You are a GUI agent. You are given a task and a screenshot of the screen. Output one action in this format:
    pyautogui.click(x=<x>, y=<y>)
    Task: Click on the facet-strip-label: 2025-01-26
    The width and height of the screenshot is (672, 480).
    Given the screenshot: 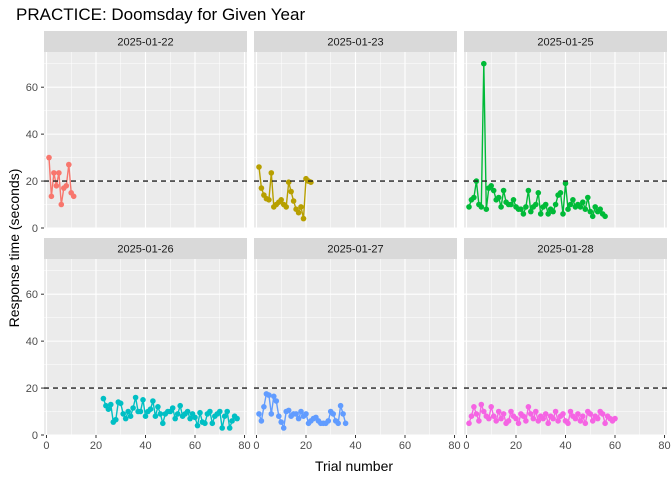 What is the action you would take?
    pyautogui.click(x=145, y=250)
    